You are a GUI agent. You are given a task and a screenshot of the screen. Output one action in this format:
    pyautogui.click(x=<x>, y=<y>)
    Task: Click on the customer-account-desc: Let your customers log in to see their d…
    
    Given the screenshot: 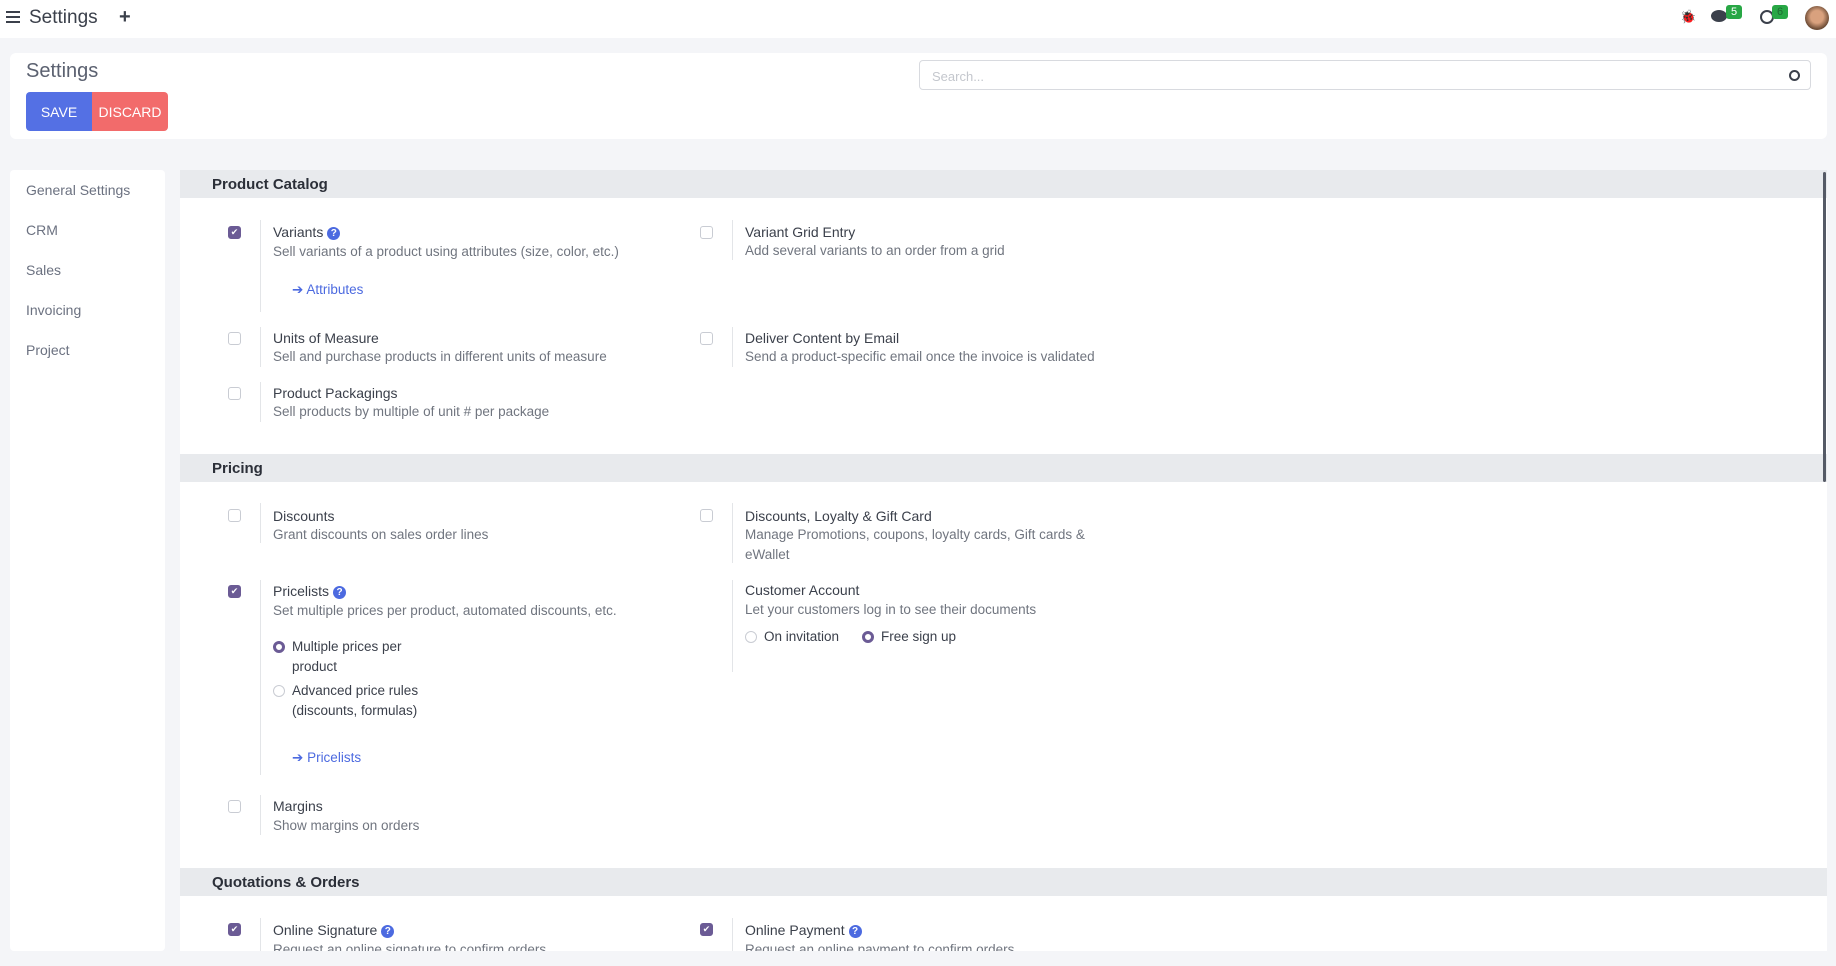 What is the action you would take?
    pyautogui.click(x=891, y=609)
    